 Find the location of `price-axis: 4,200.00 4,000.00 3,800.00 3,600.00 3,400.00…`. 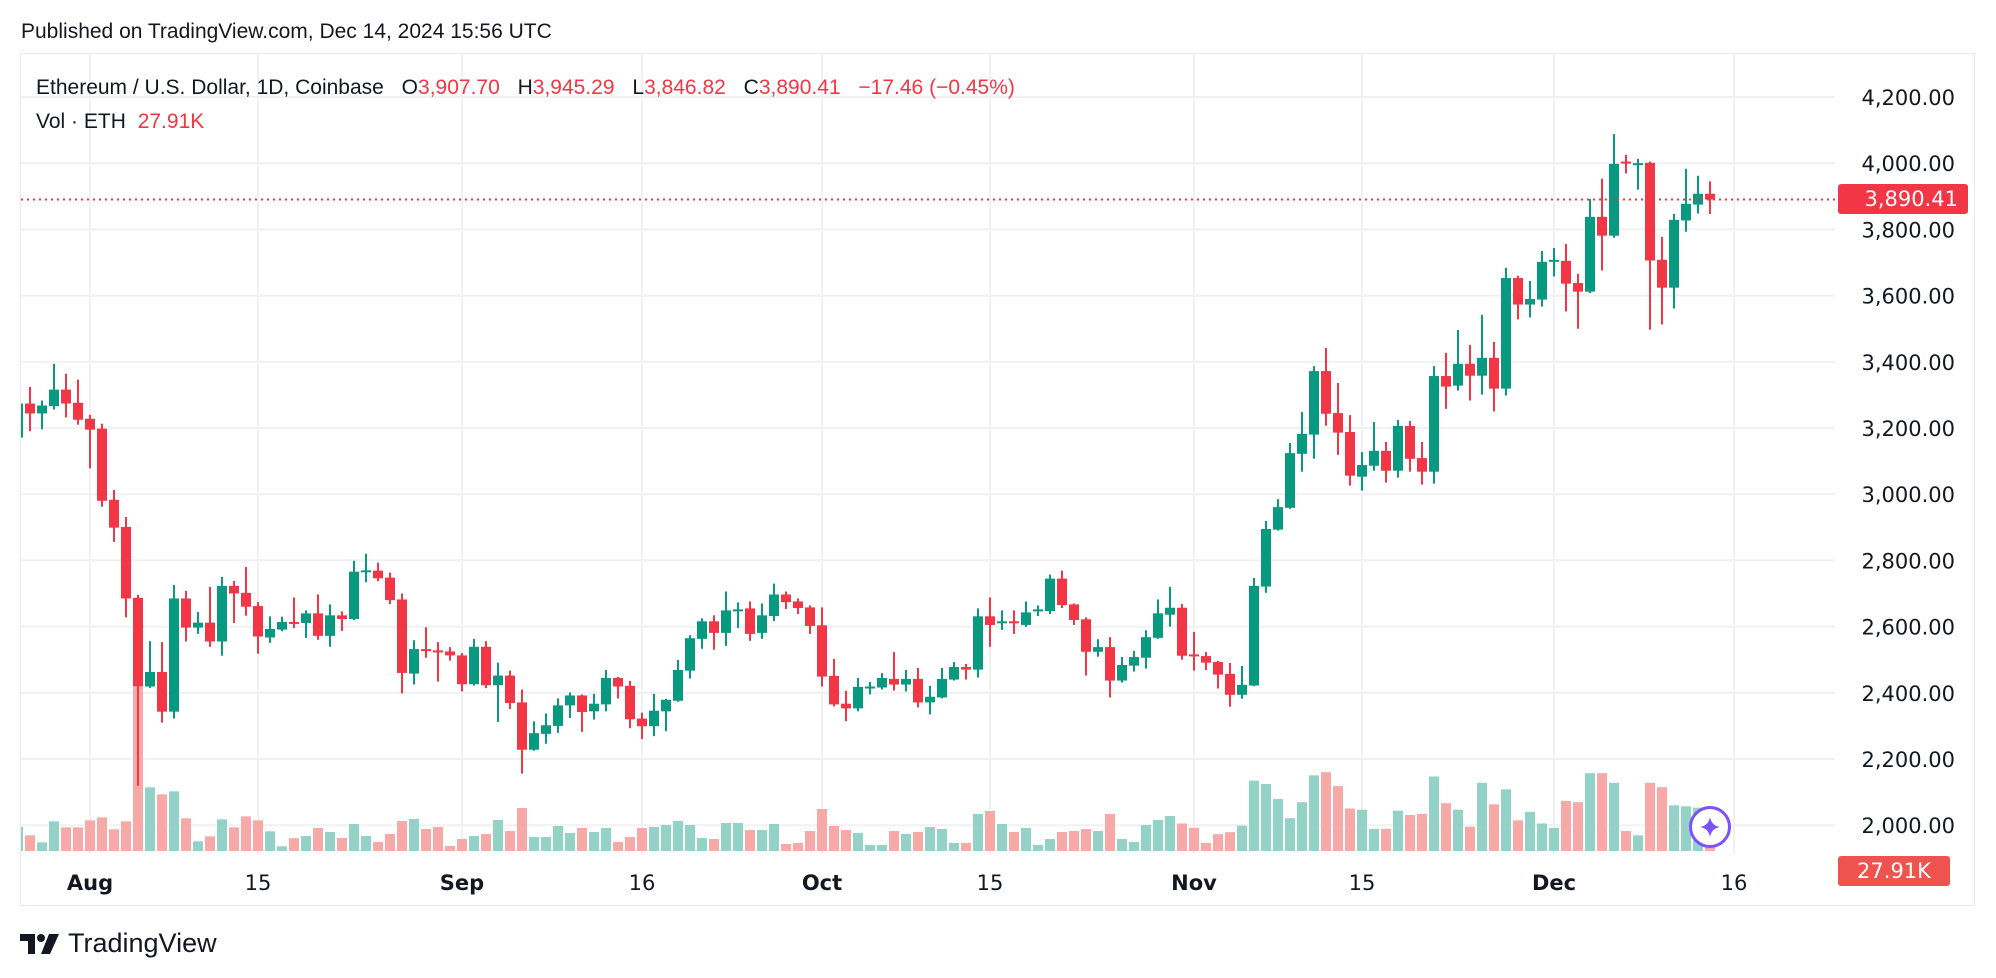

price-axis: 4,200.00 4,000.00 3,800.00 3,600.00 3,400.00… is located at coordinates (1908, 462).